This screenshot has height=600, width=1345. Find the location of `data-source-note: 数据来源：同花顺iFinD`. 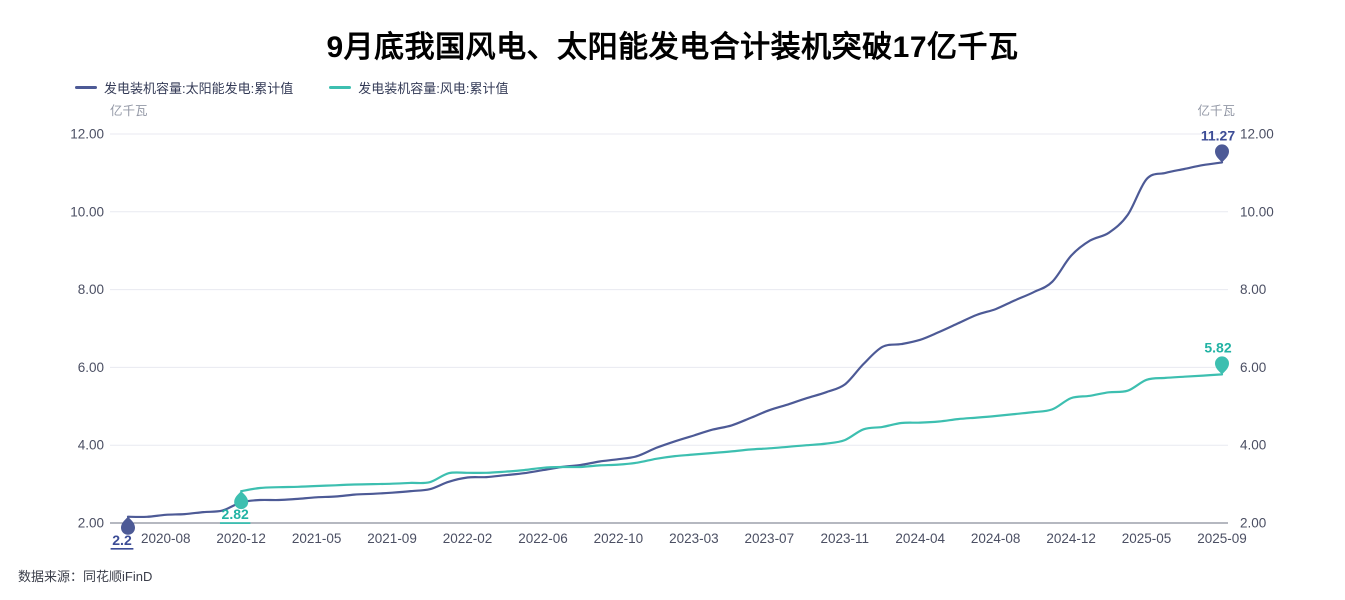

data-source-note: 数据来源：同花顺iFinD is located at coordinates (85, 576).